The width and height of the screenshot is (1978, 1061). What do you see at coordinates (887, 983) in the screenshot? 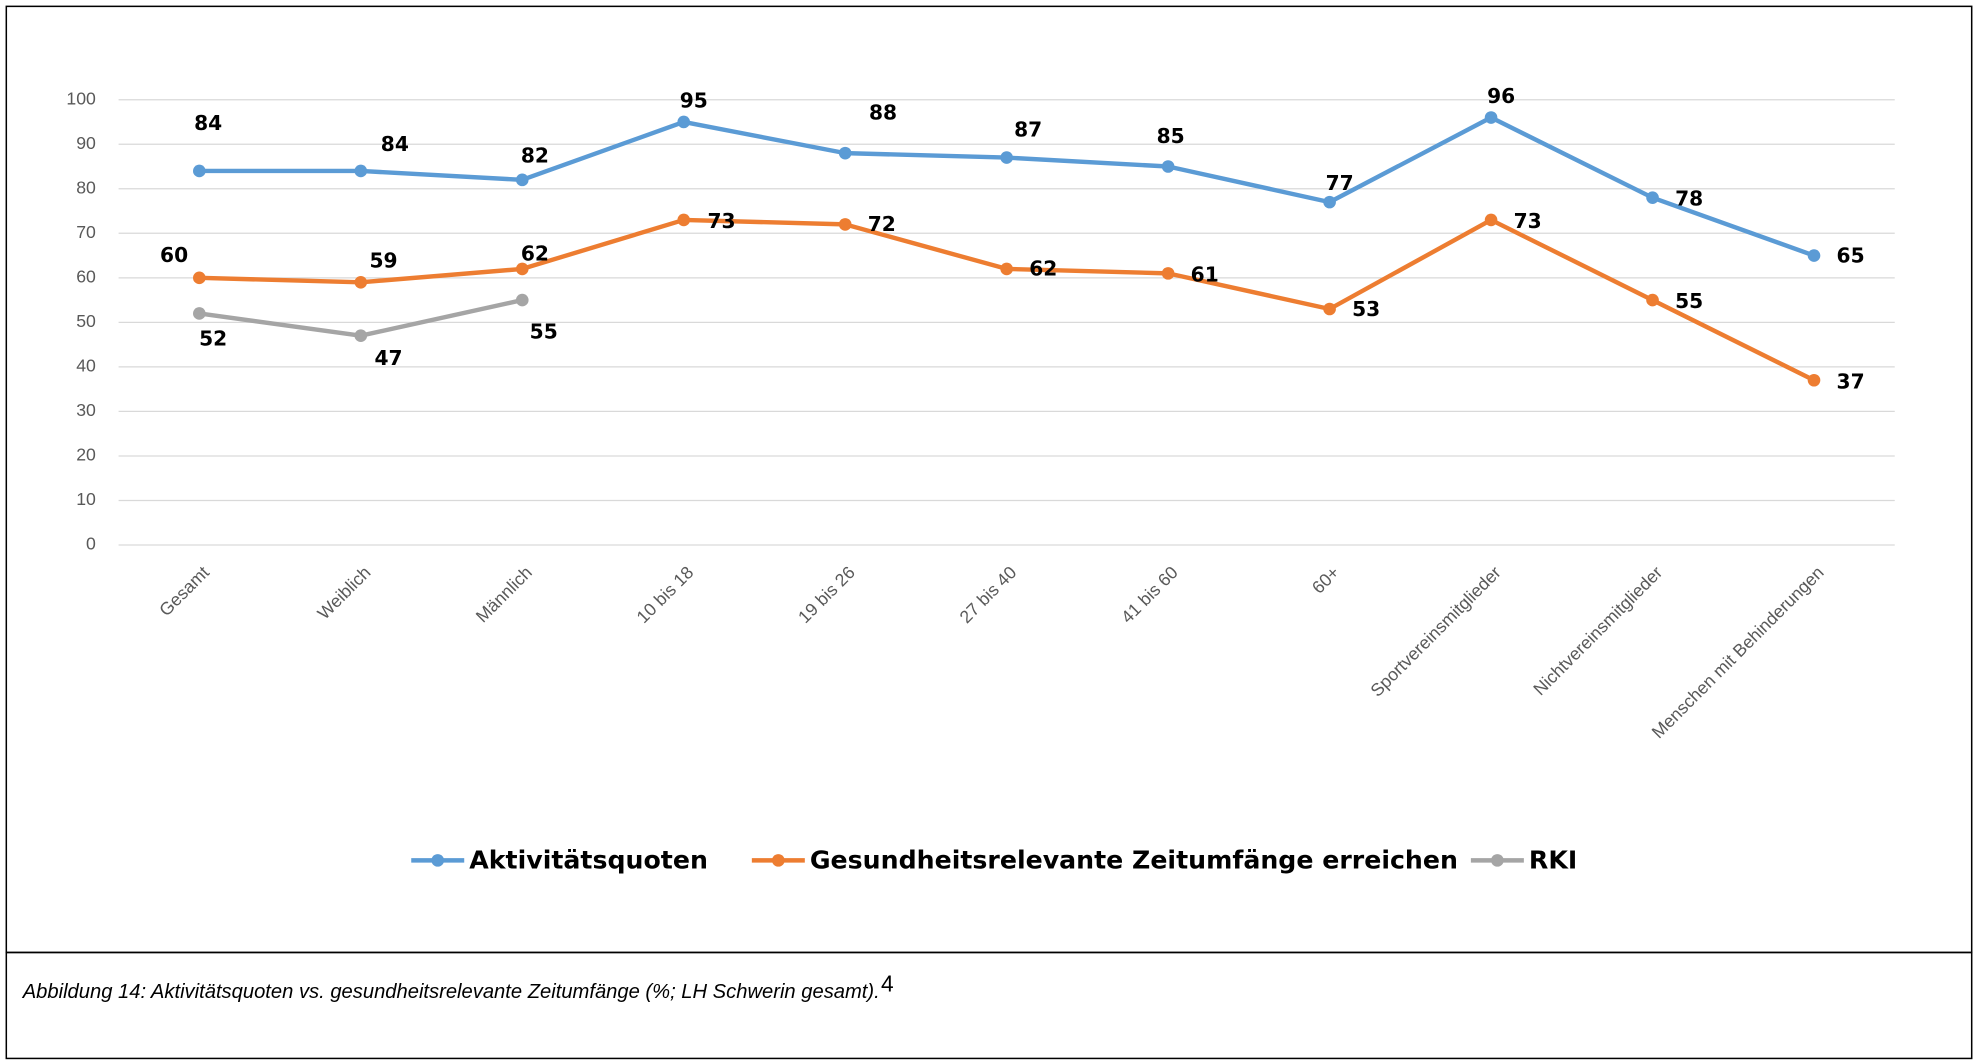
I see `caption-footnote: 4` at bounding box center [887, 983].